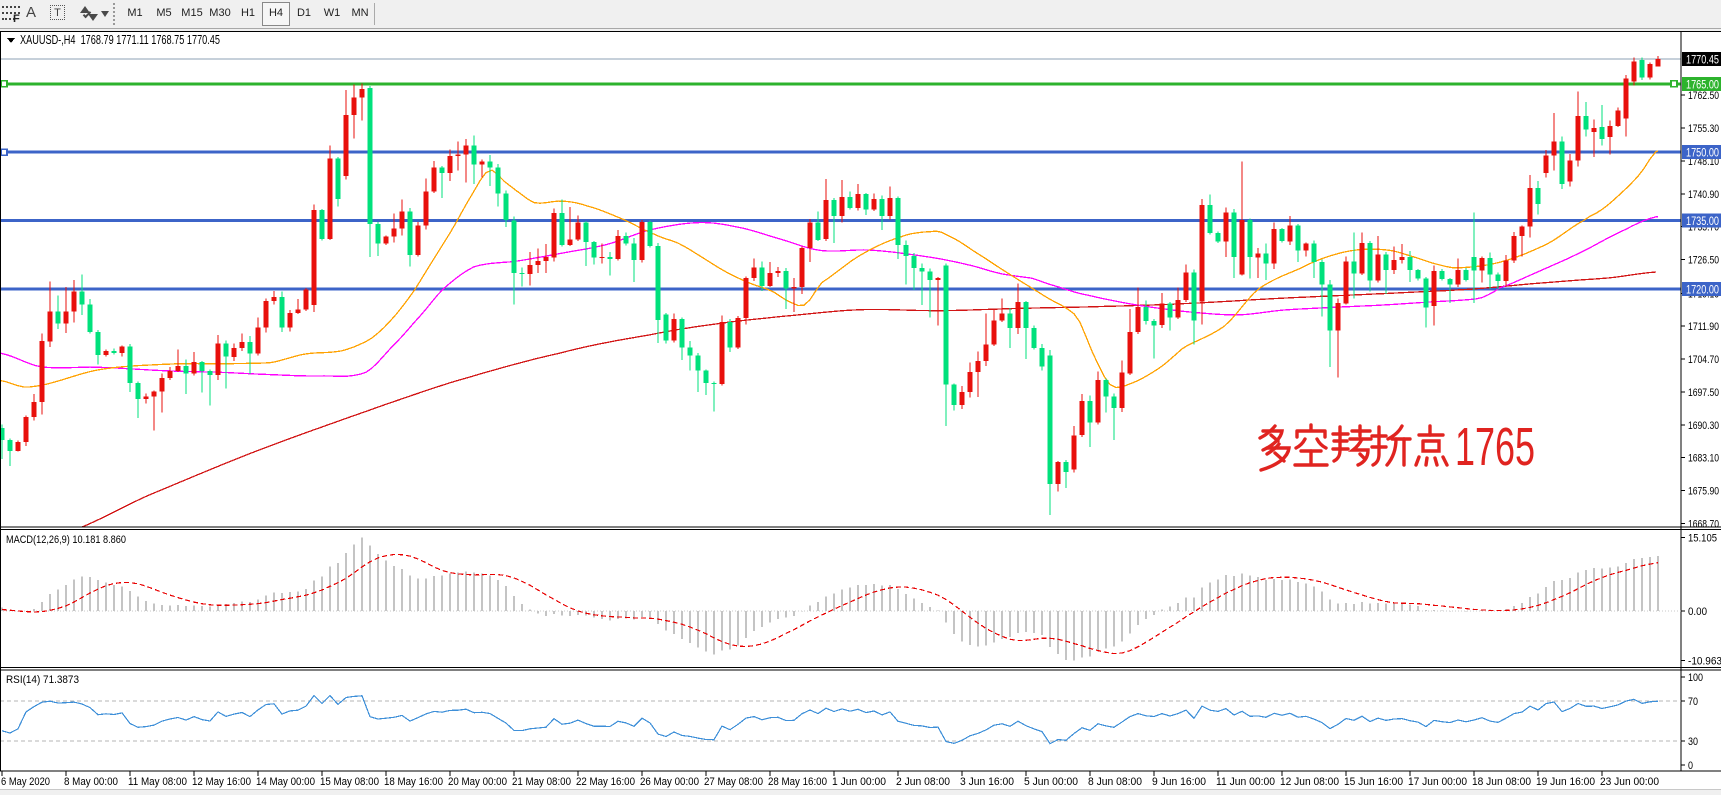  I want to click on svg-text: MACD(12,26,9) 10.181 8.860, so click(66, 540).